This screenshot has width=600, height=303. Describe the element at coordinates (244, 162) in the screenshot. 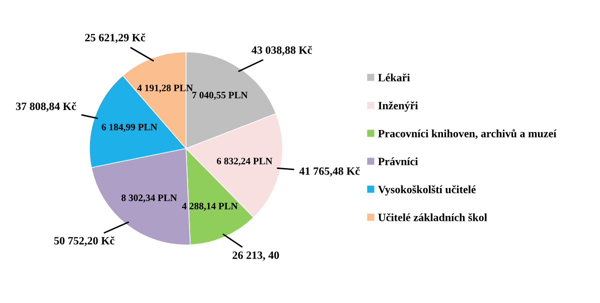

I see `data-label: 6 832,24 PLN` at that location.